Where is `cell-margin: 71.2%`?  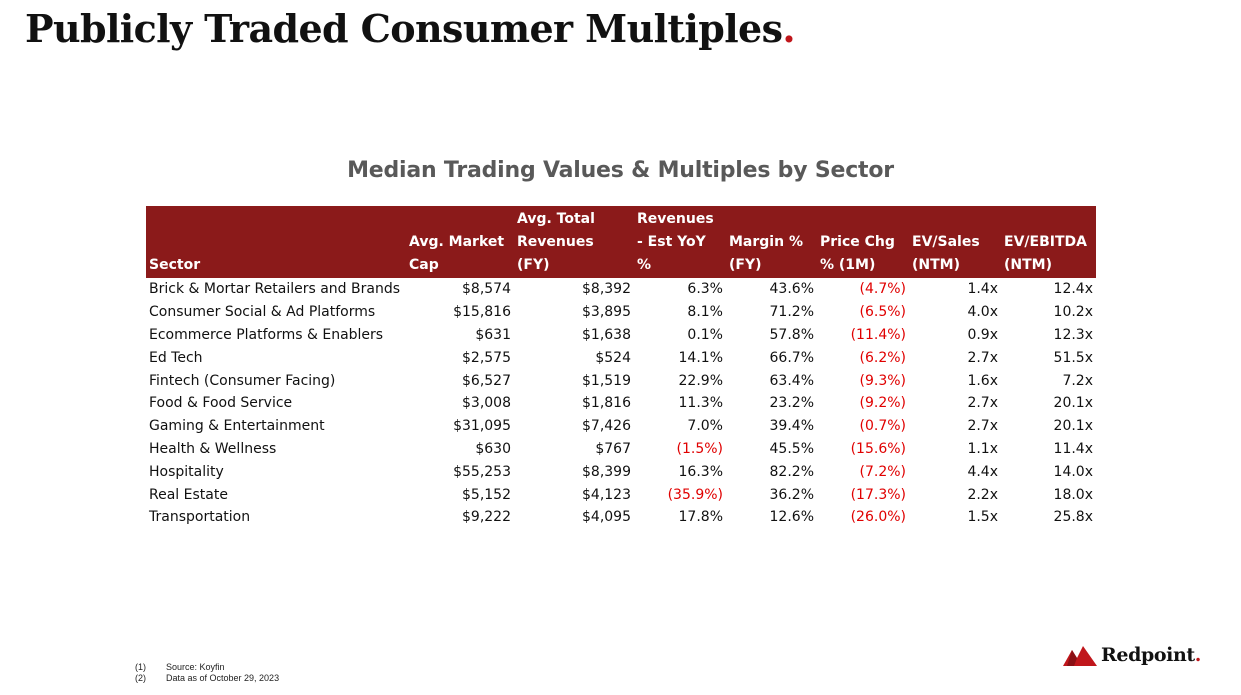
cell-margin: 71.2% is located at coordinates (791, 312).